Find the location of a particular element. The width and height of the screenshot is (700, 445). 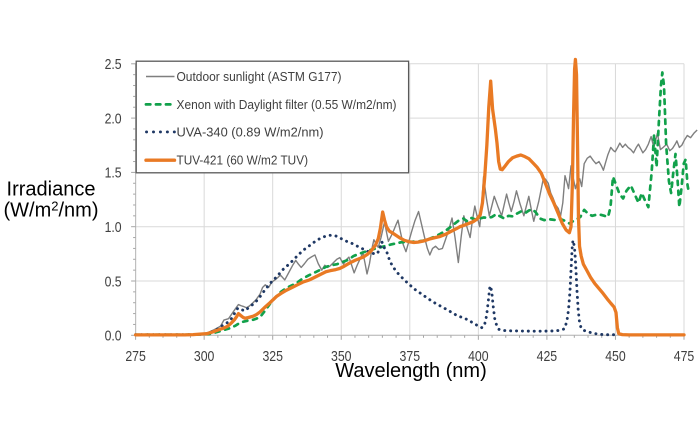

svg-text: 1.0 is located at coordinates (113, 227).